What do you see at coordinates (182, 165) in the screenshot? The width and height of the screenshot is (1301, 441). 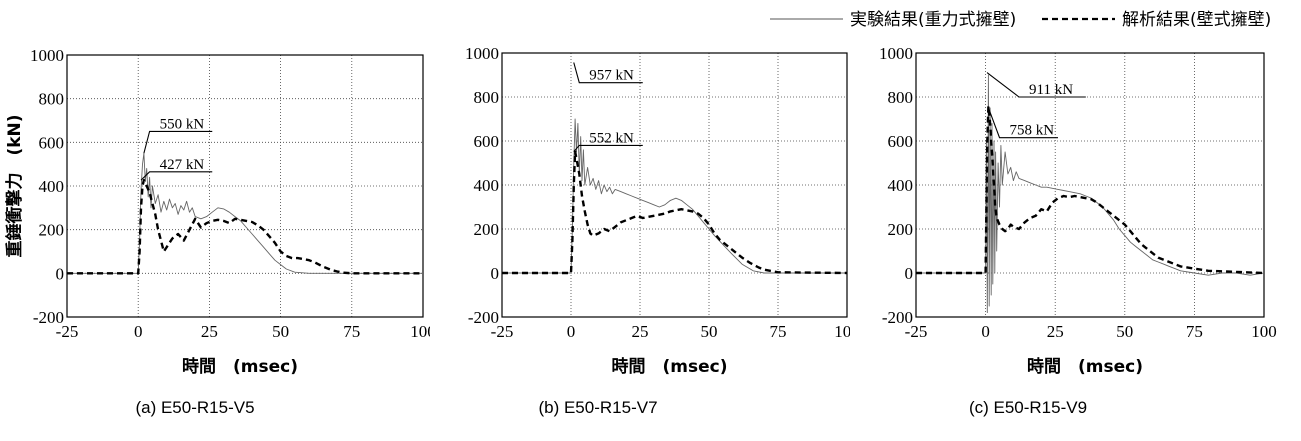 I see `annotation-label: 427 kN` at bounding box center [182, 165].